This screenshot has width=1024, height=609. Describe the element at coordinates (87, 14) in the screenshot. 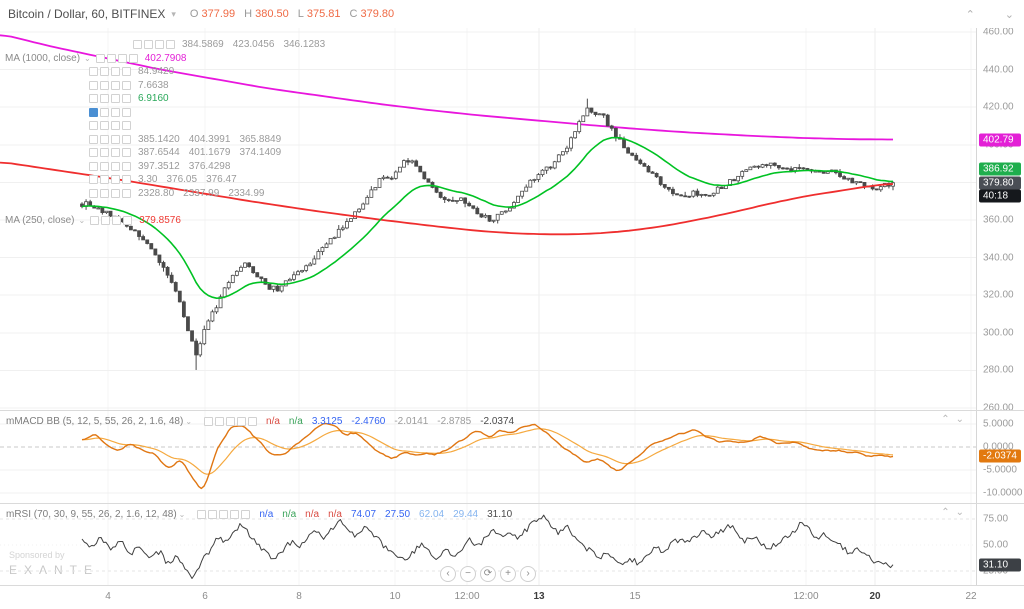

I see `symbol-title: Bitcoin / Dollar, 60, BITFINEX` at that location.